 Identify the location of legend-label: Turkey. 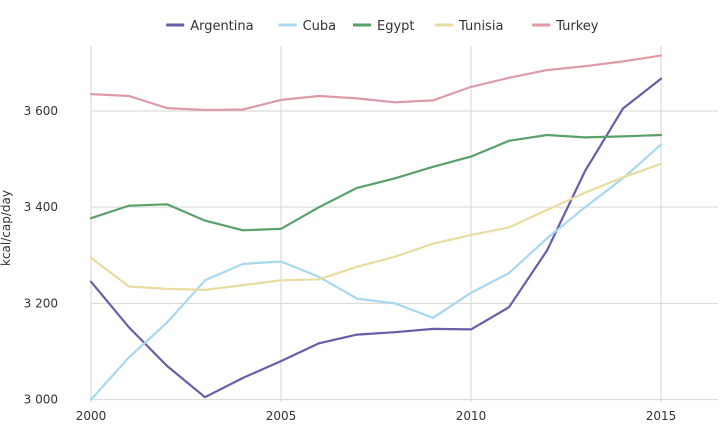
(577, 26).